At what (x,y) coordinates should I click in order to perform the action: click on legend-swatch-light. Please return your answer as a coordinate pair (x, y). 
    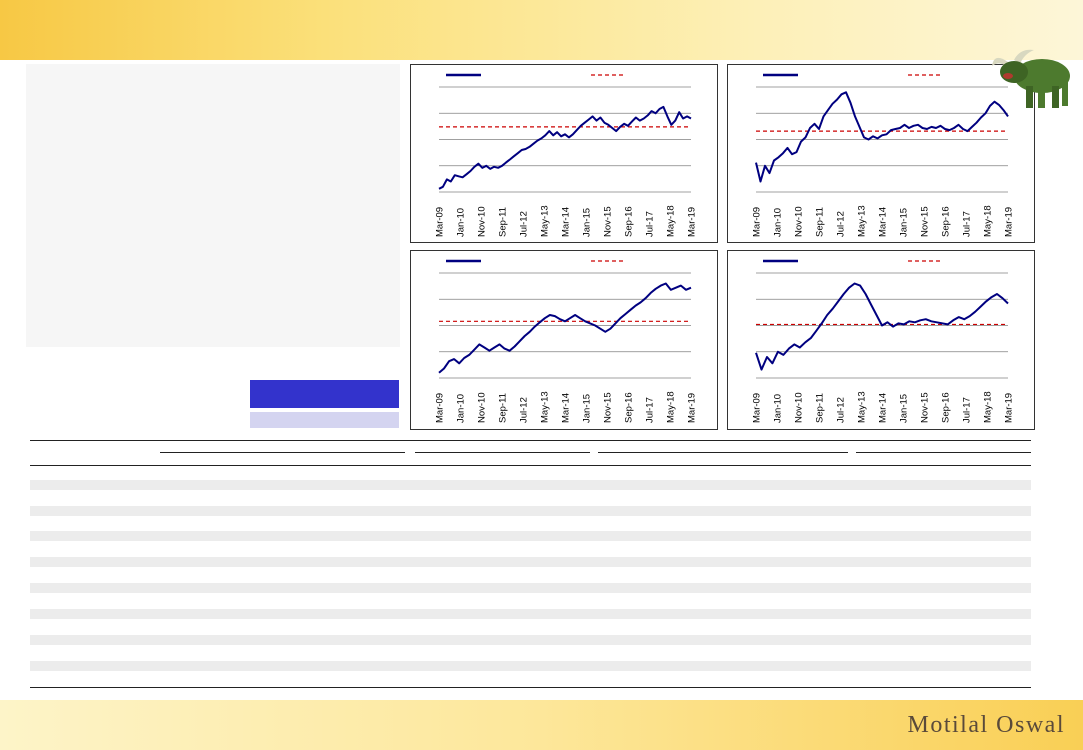
    Looking at the image, I should click on (324, 420).